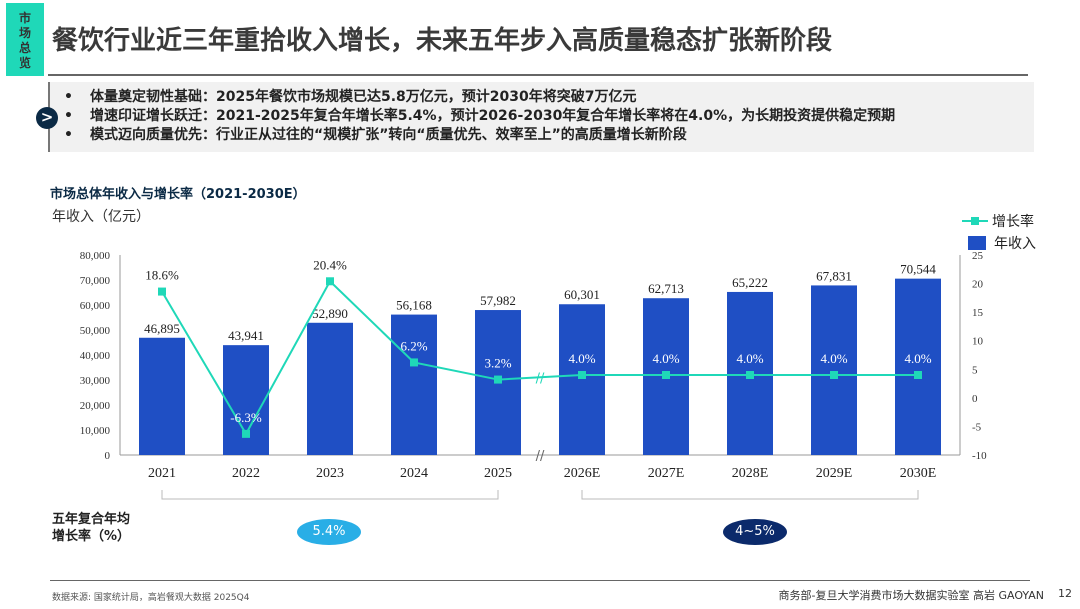 The height and width of the screenshot is (609, 1080). What do you see at coordinates (918, 473) in the screenshot?
I see `x-tick-label: 2030E` at bounding box center [918, 473].